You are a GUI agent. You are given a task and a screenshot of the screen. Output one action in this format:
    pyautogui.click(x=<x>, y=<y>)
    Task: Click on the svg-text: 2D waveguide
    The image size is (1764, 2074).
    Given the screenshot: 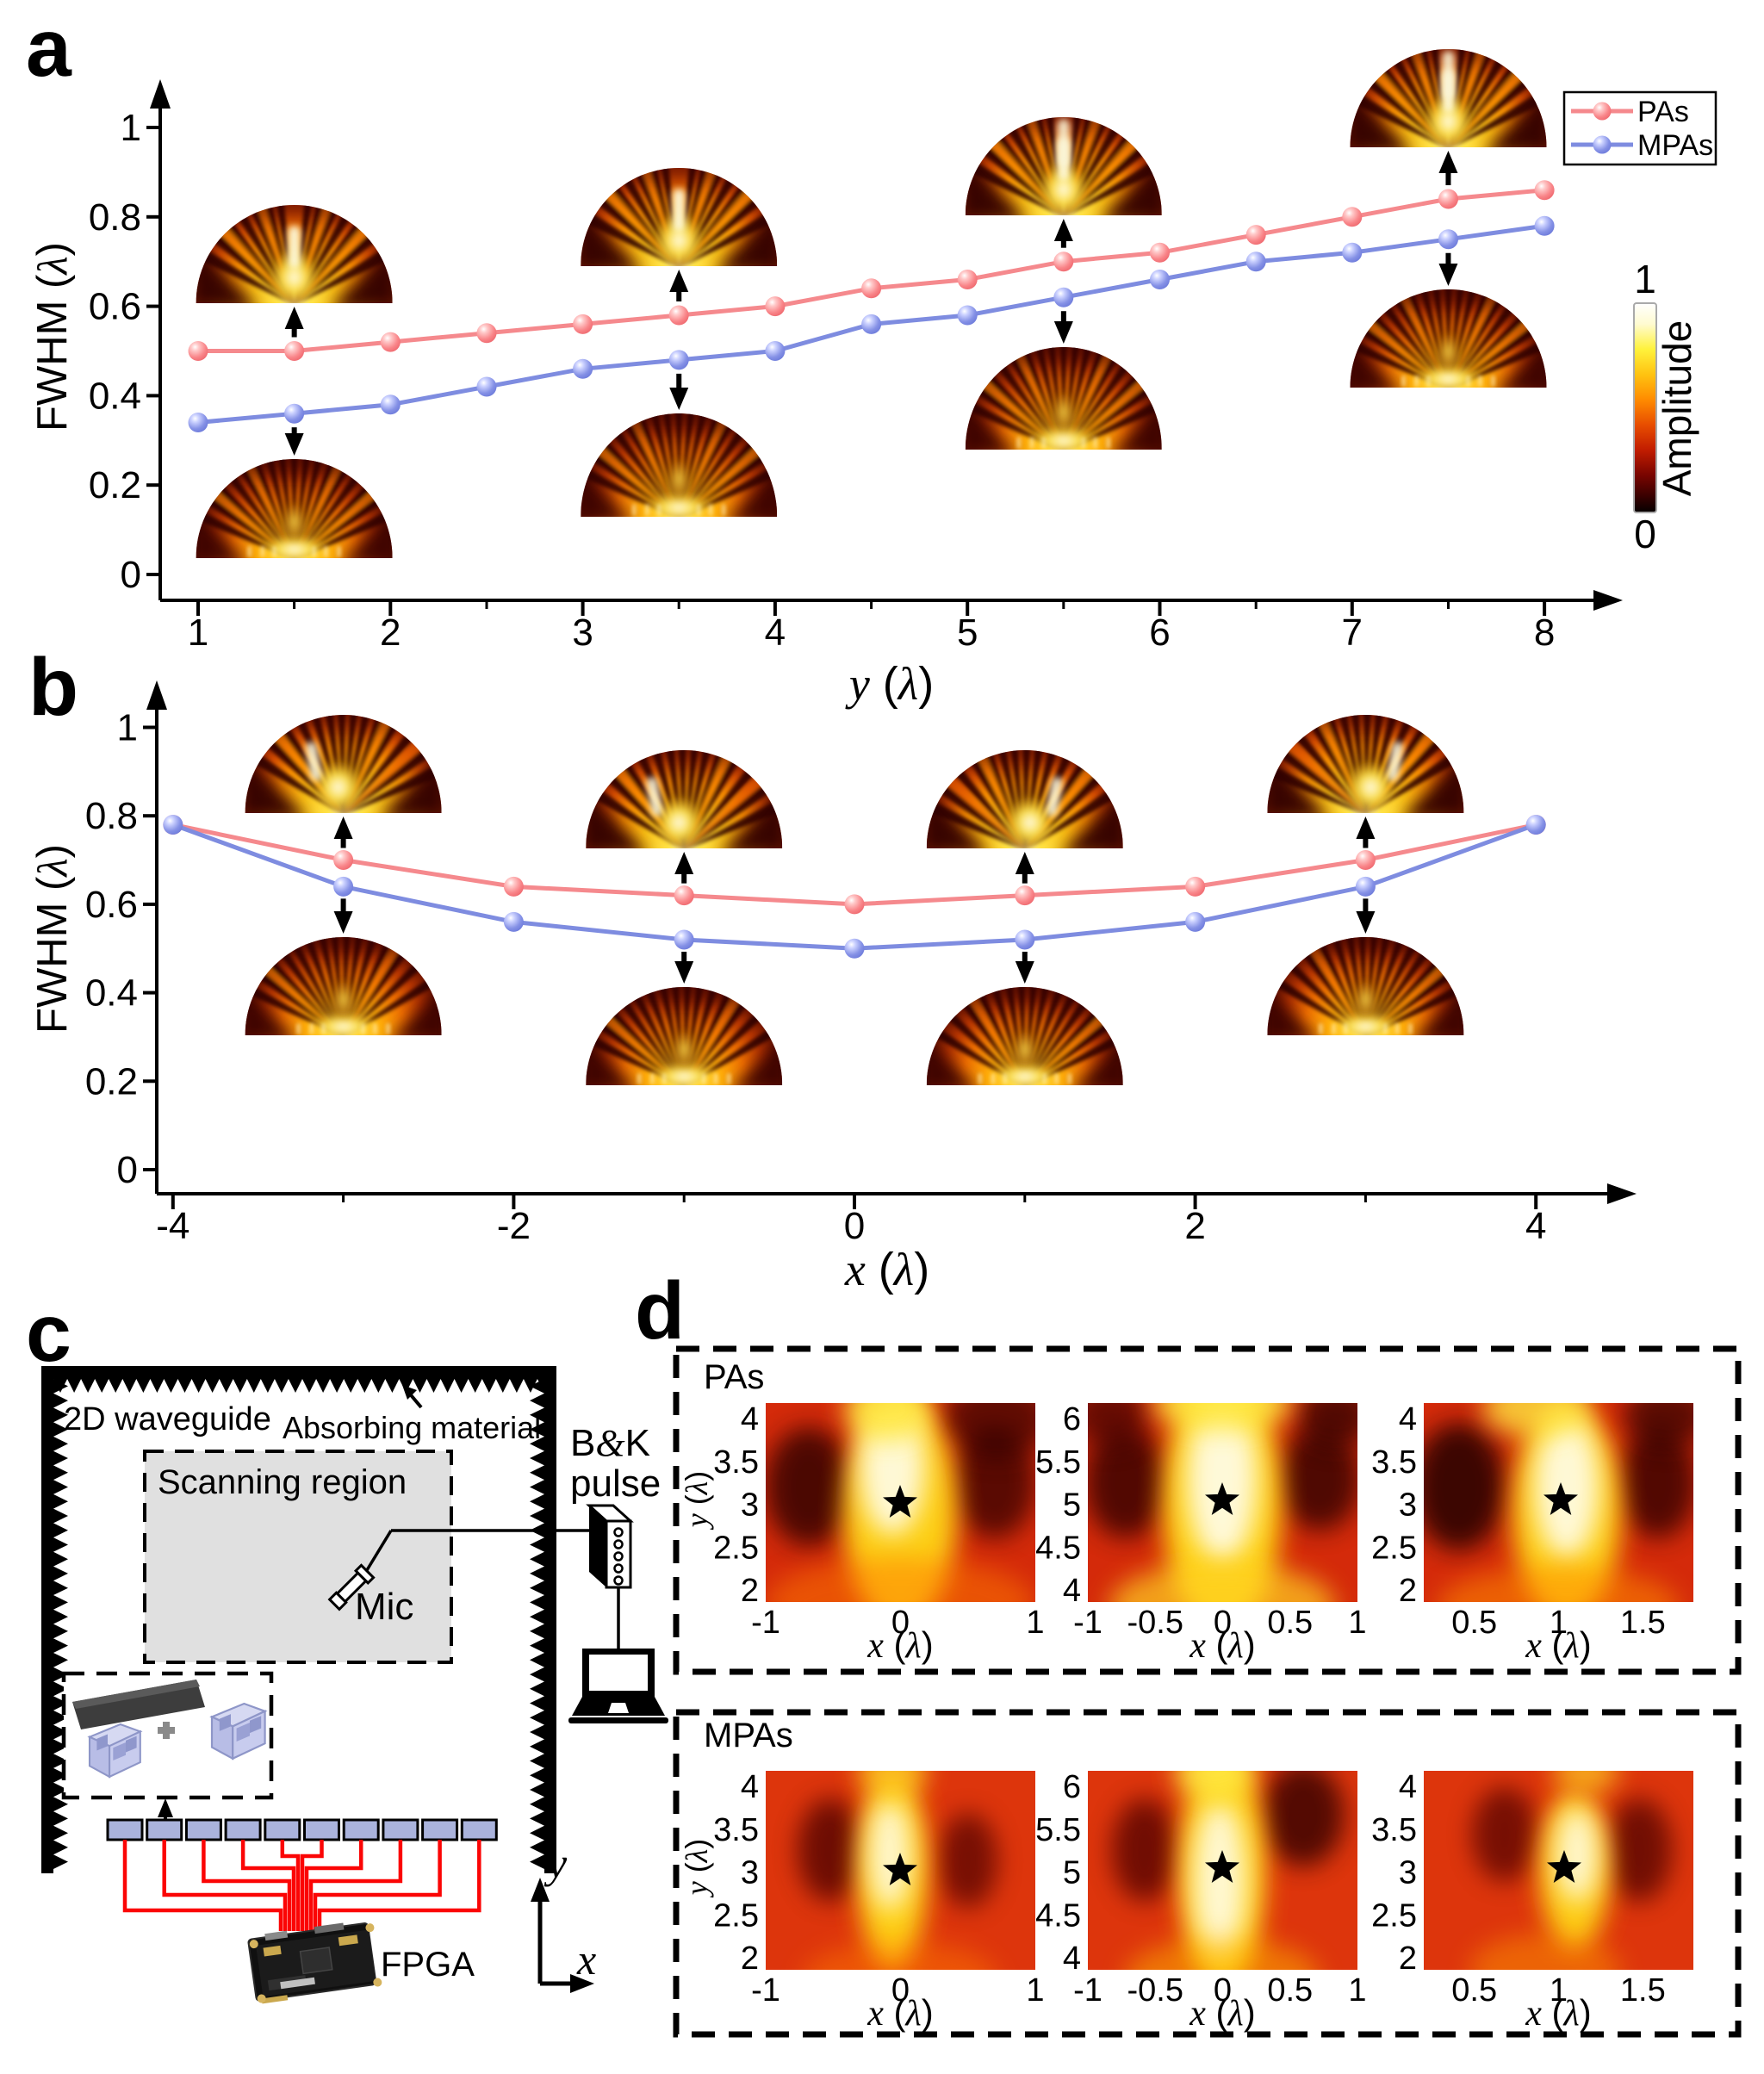 What is the action you would take?
    pyautogui.click(x=167, y=1419)
    